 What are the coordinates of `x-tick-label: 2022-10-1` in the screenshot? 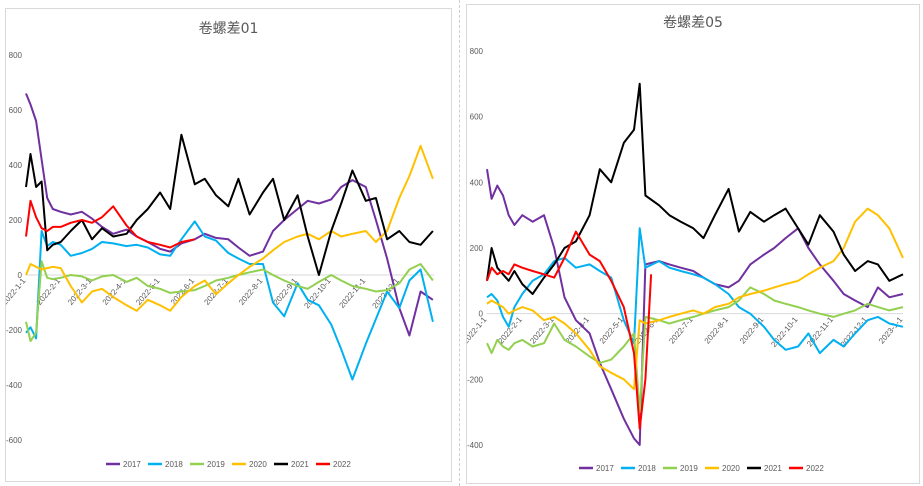 It's located at (784, 332).